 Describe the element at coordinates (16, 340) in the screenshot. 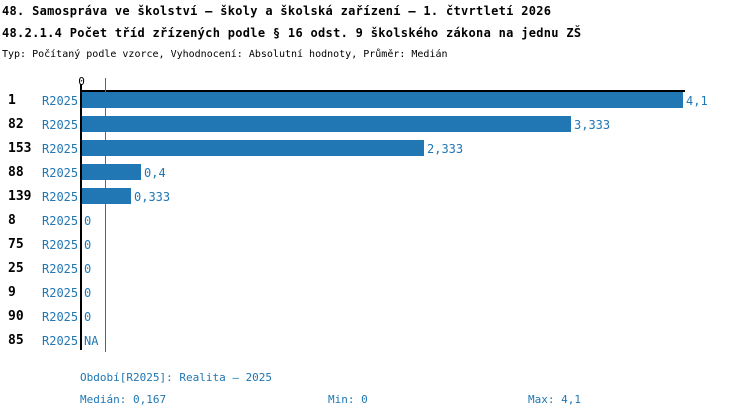

I see `row-category-label: 85` at that location.